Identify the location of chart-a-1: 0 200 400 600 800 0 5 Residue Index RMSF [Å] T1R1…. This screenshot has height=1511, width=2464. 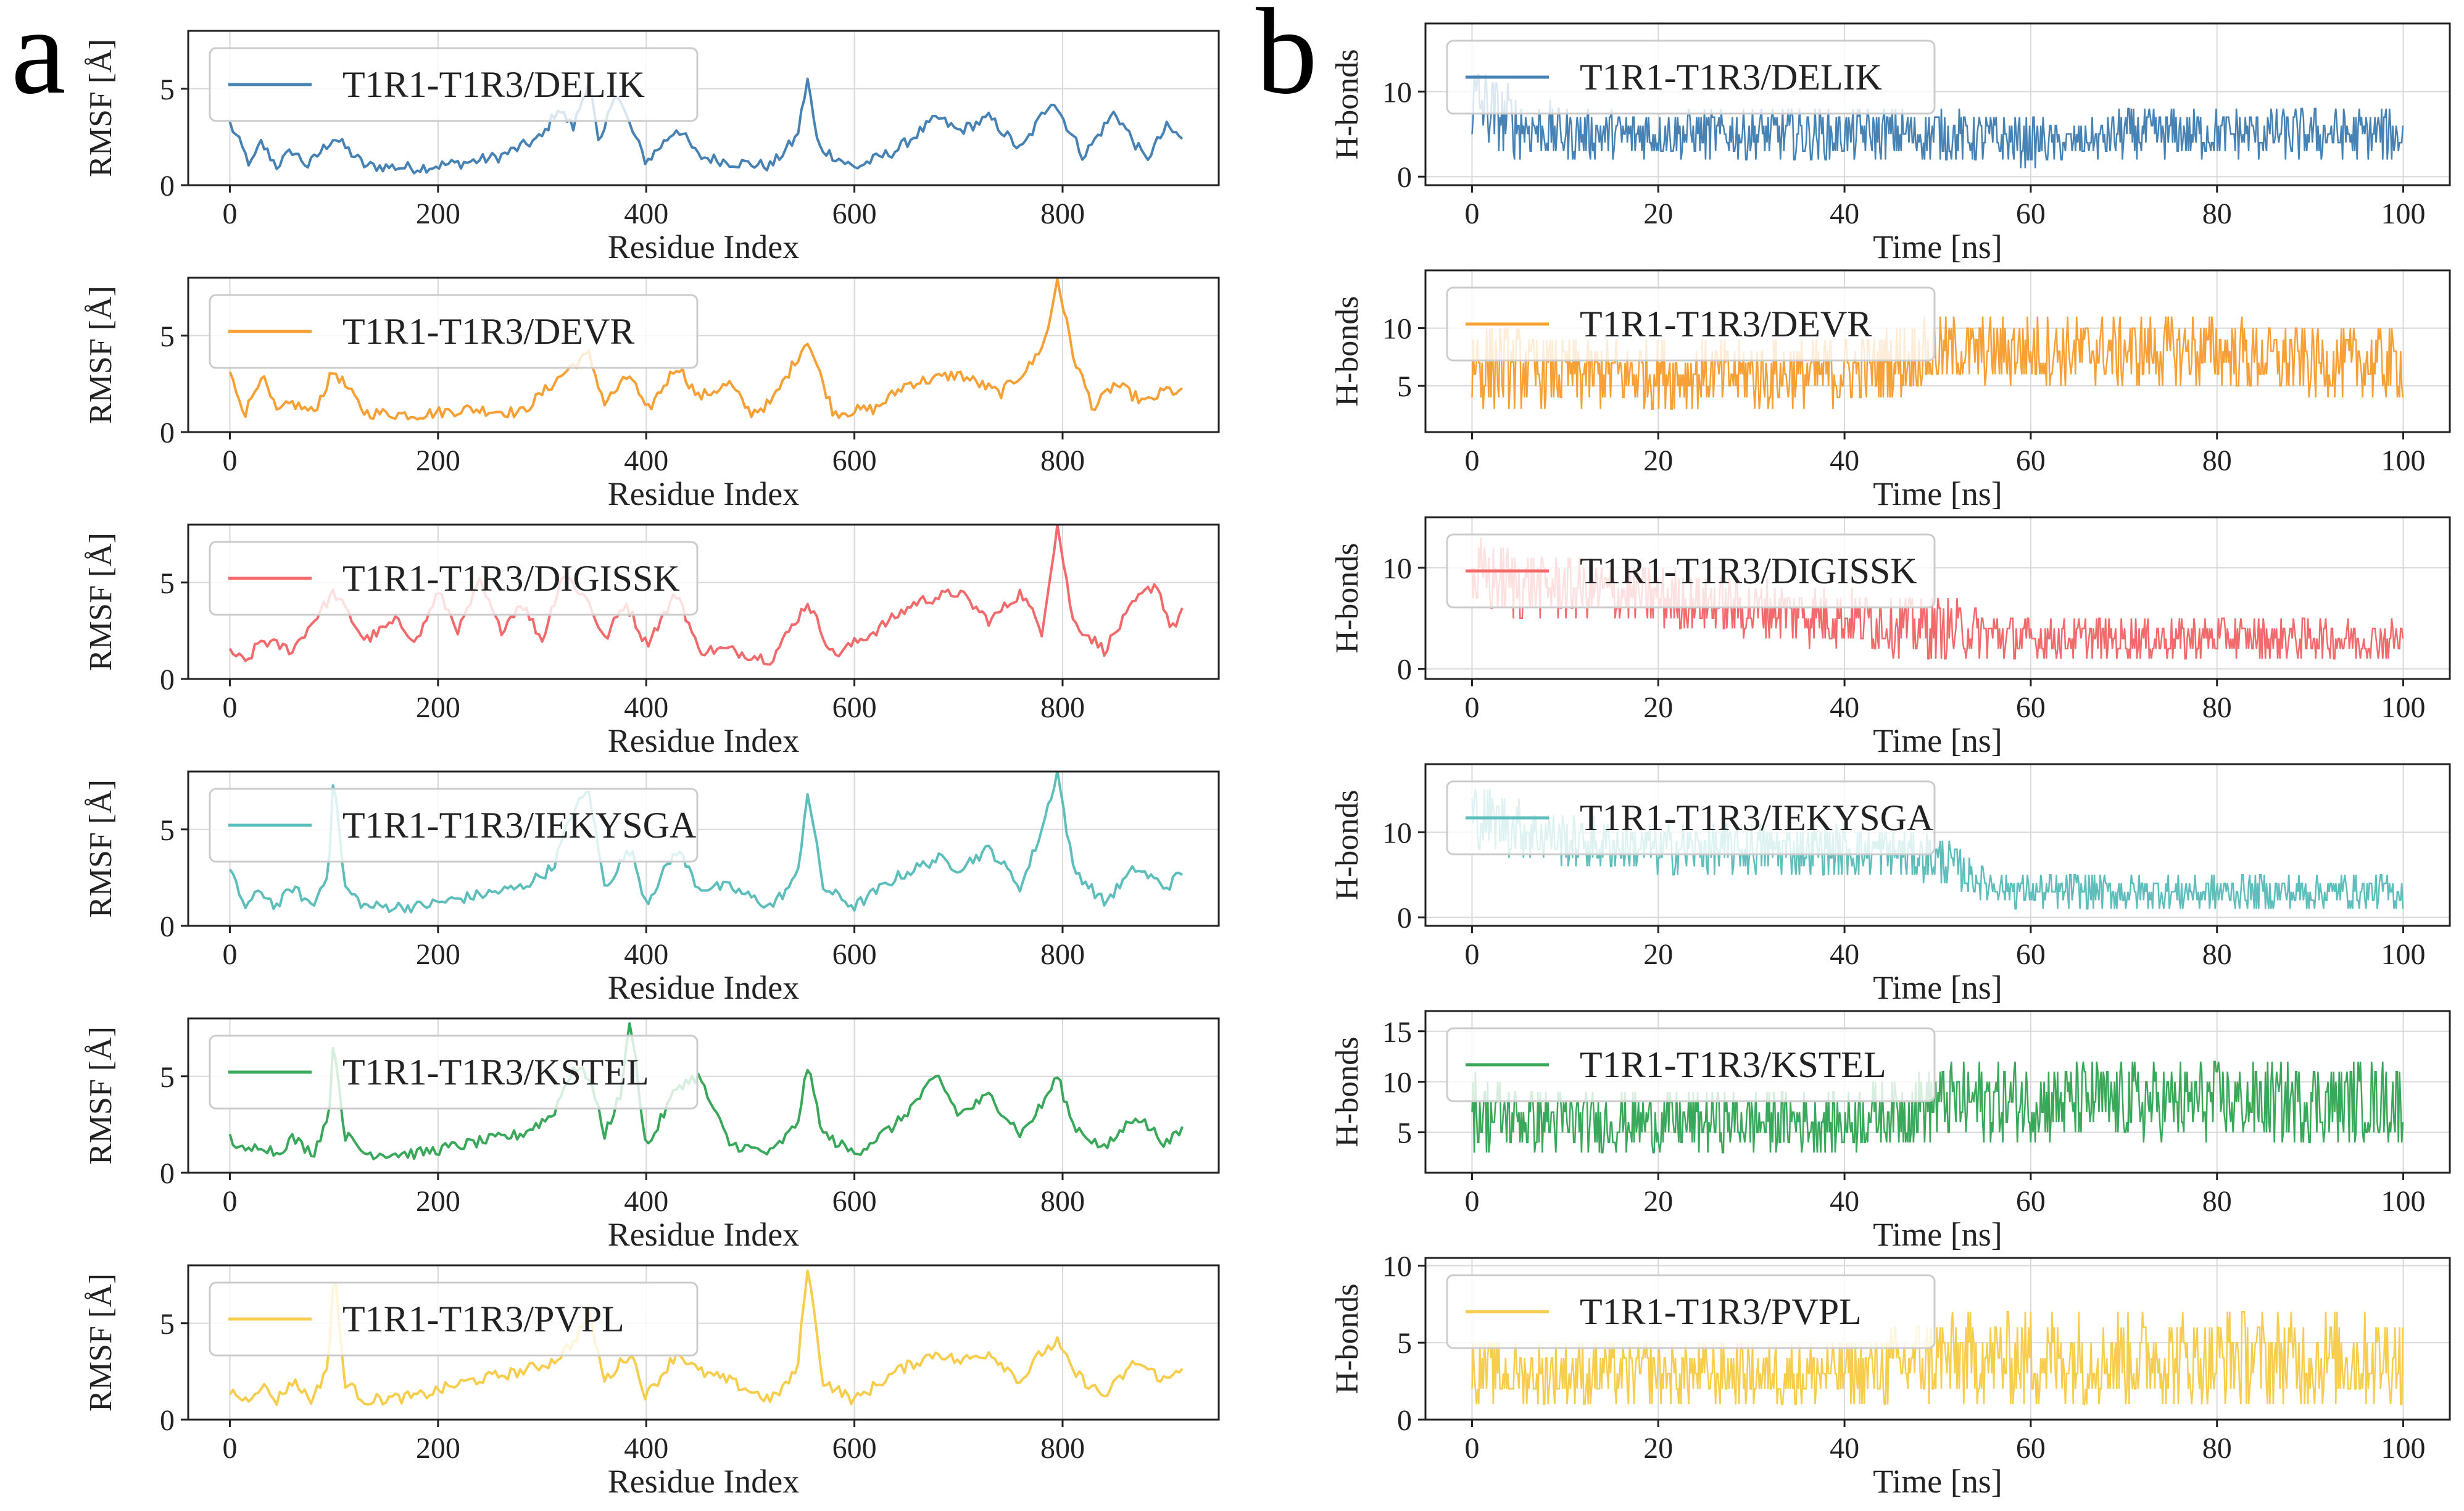
(651, 395).